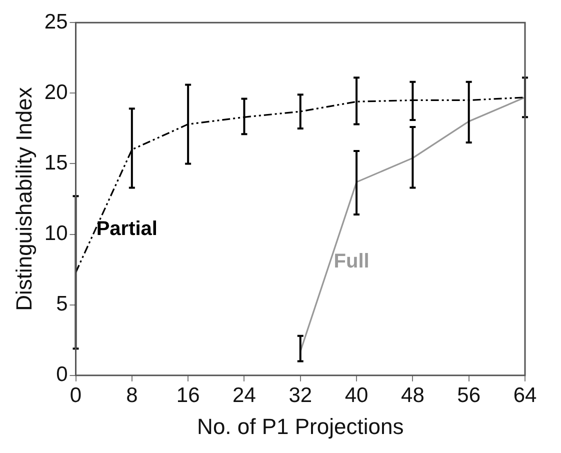  What do you see at coordinates (469, 395) in the screenshot?
I see `x-tick-label: 56` at bounding box center [469, 395].